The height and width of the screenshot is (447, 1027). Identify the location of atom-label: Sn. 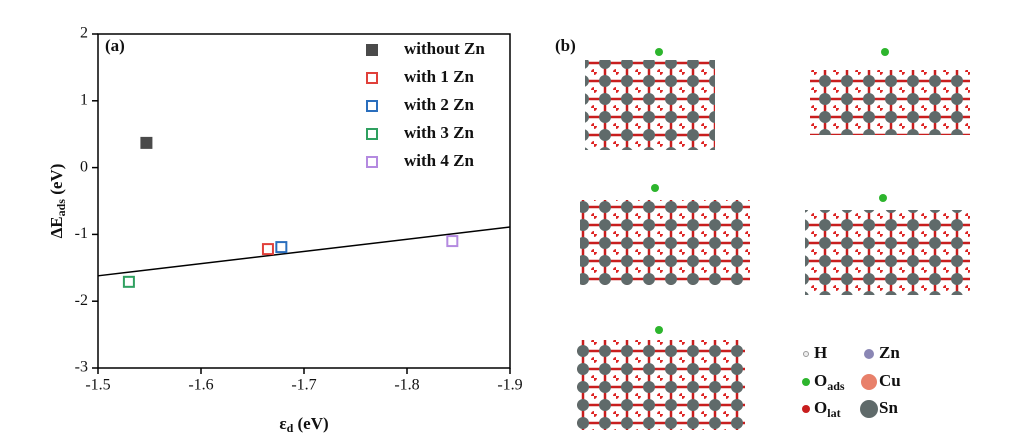
(888, 407).